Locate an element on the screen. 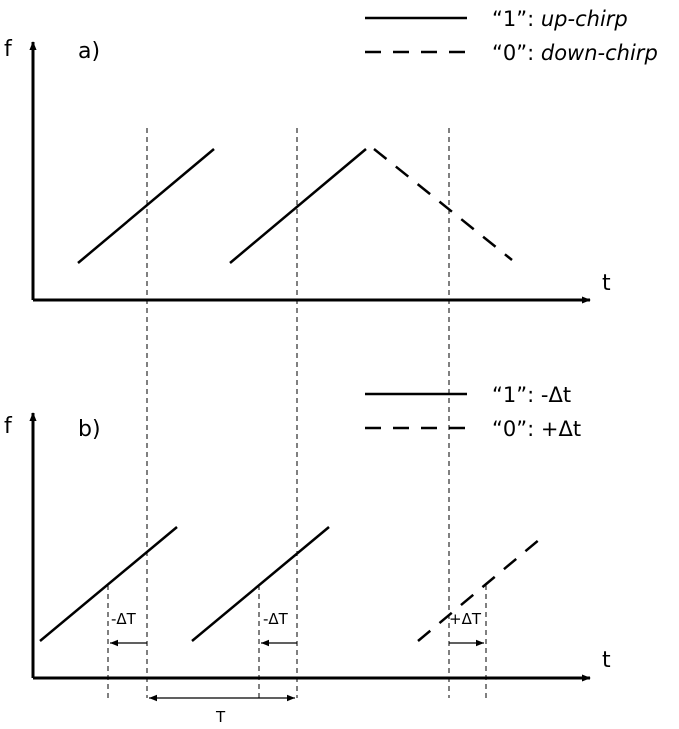 The width and height of the screenshot is (679, 729). panel-a-label: a) is located at coordinates (89, 51).